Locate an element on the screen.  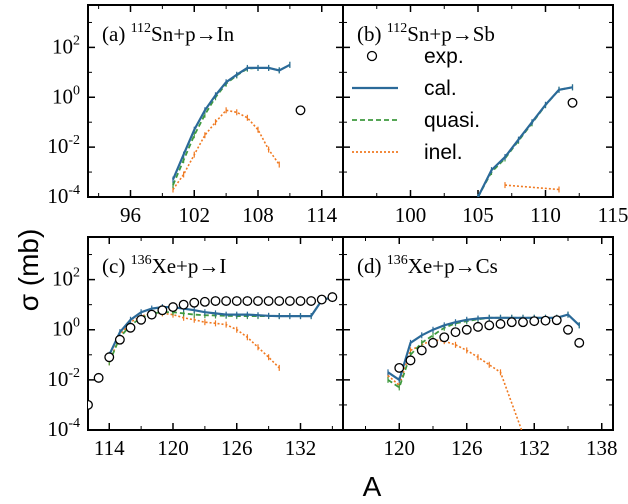
x-tick-label: 100 is located at coordinates (411, 215).